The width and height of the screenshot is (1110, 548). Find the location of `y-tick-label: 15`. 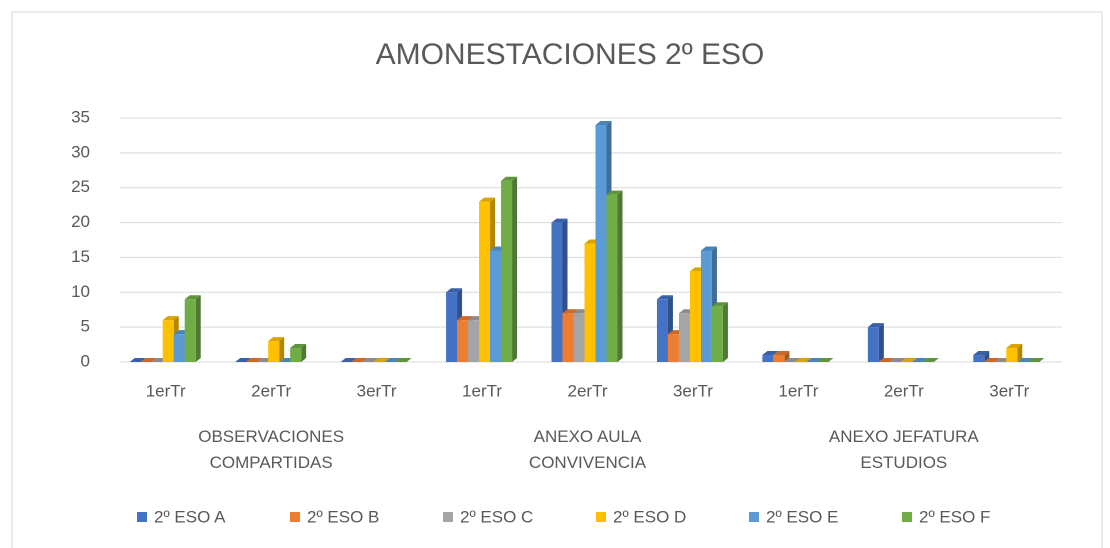

y-tick-label: 15 is located at coordinates (80, 256).